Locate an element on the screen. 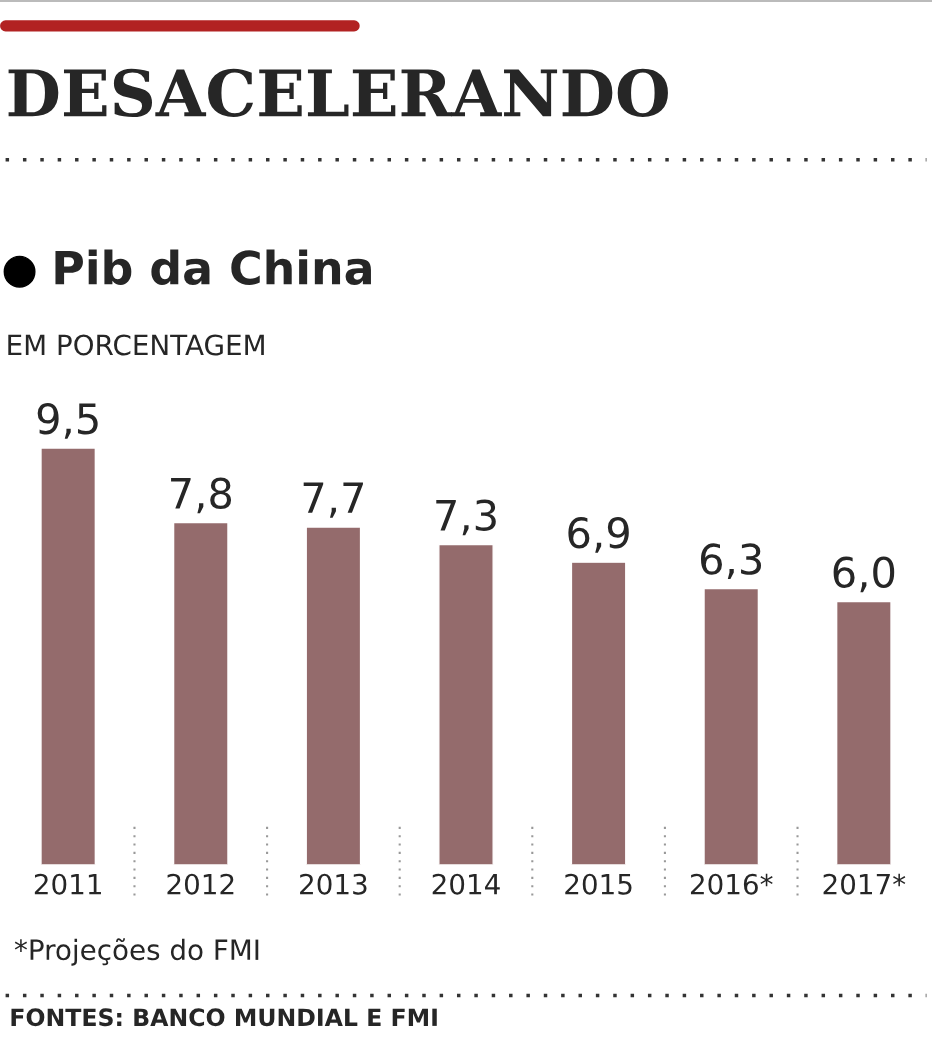 This screenshot has width=932, height=1037. y-axis-title: EM PORCENTAGEM is located at coordinates (136, 345).